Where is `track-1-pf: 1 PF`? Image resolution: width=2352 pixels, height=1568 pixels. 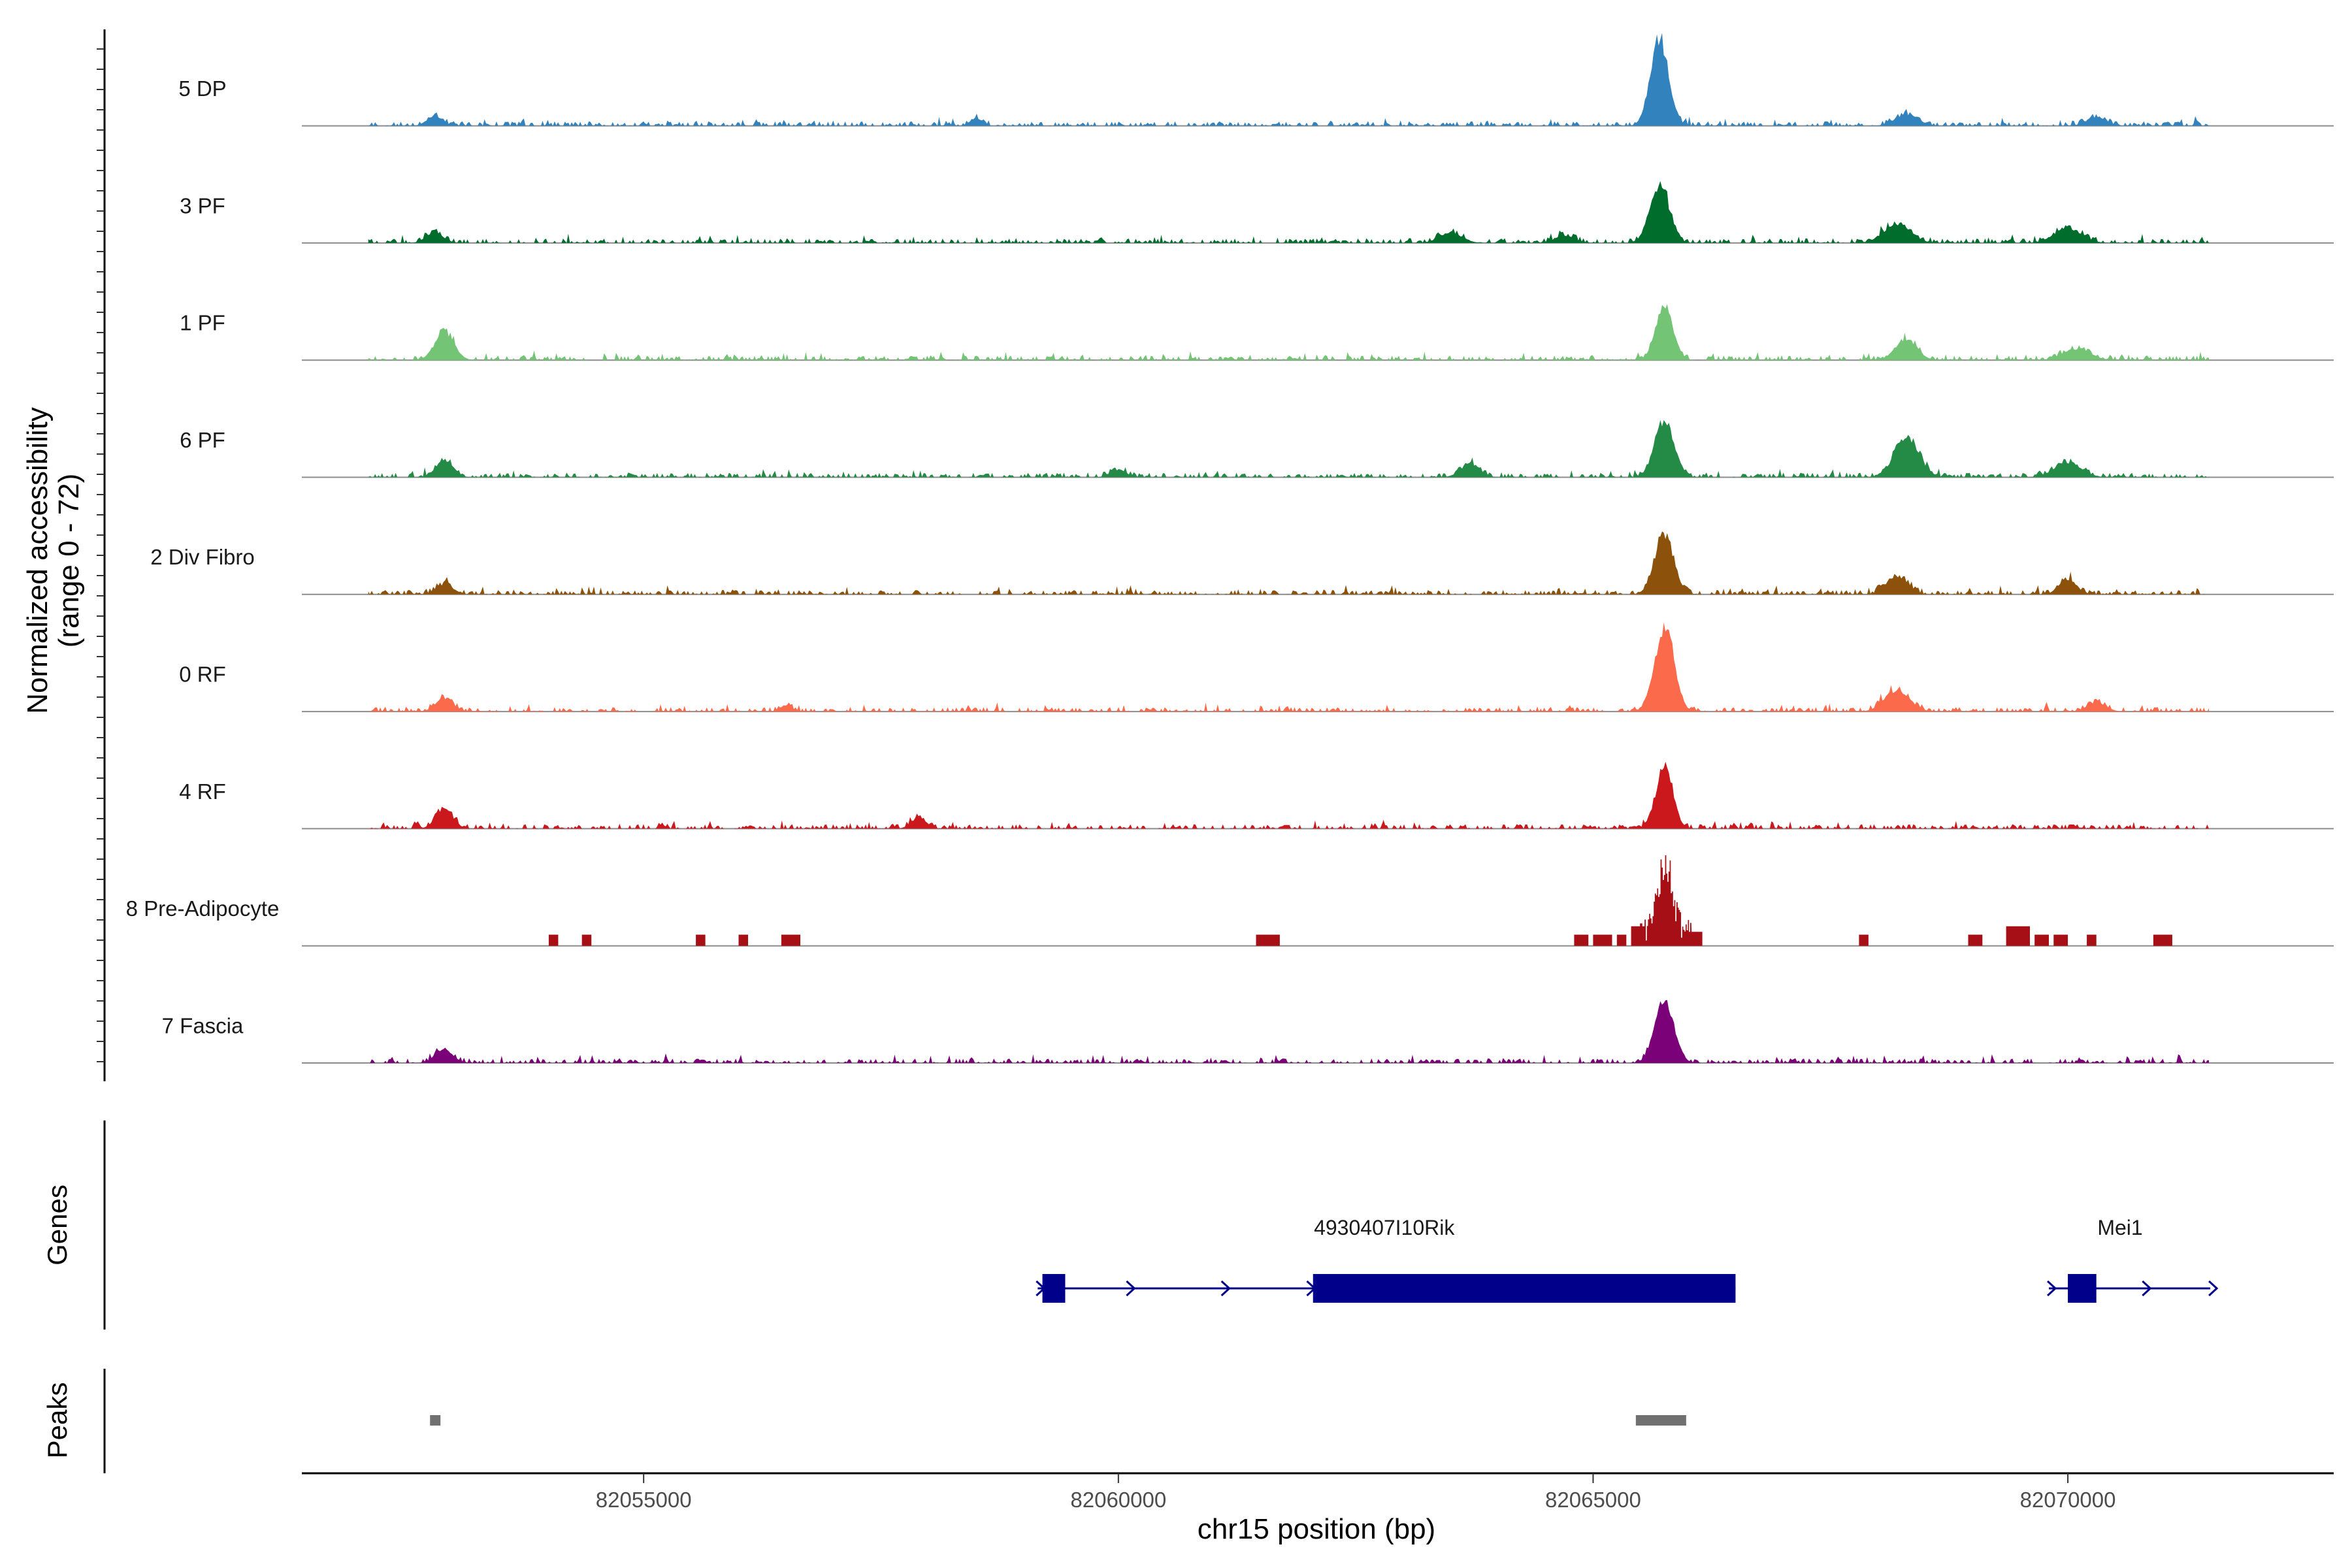 track-1-pf: 1 PF is located at coordinates (1257, 332).